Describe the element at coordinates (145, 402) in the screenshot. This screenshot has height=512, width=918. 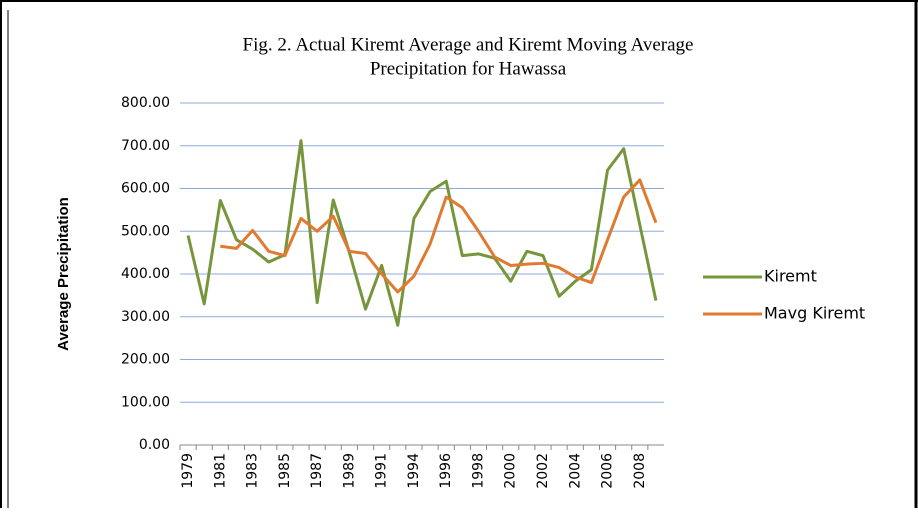
I see `y-tick-label: 100.00` at that location.